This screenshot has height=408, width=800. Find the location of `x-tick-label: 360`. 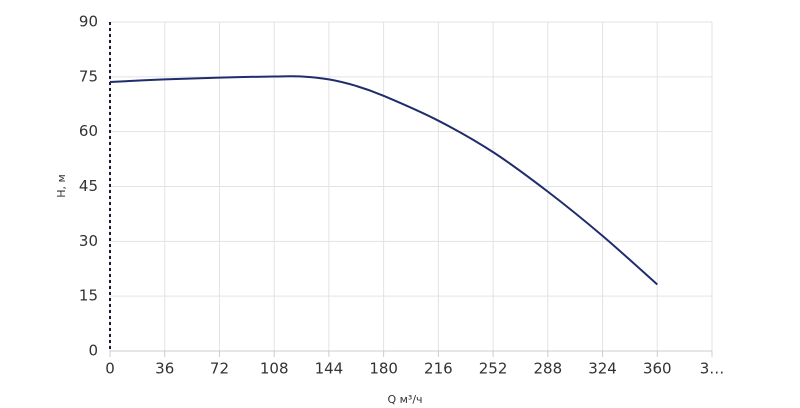

x-tick-label: 360 is located at coordinates (657, 369).